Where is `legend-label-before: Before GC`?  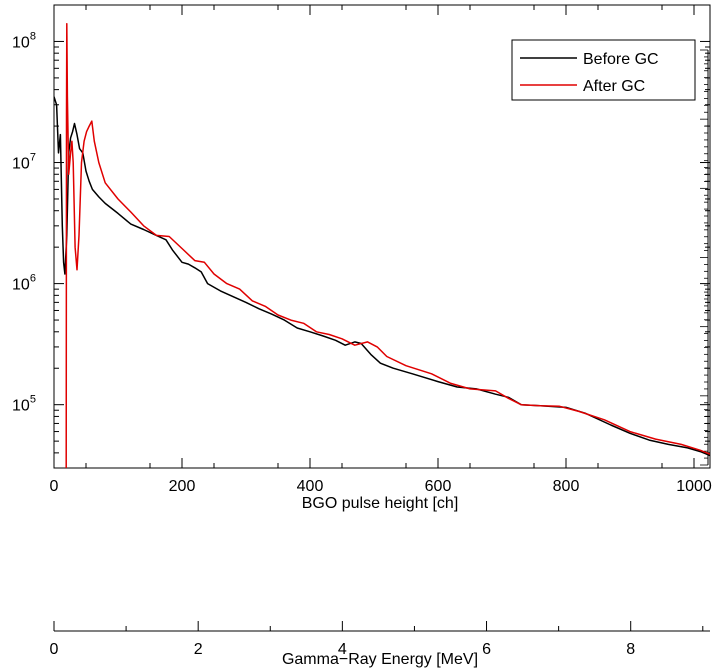
legend-label-before: Before GC is located at coordinates (621, 59).